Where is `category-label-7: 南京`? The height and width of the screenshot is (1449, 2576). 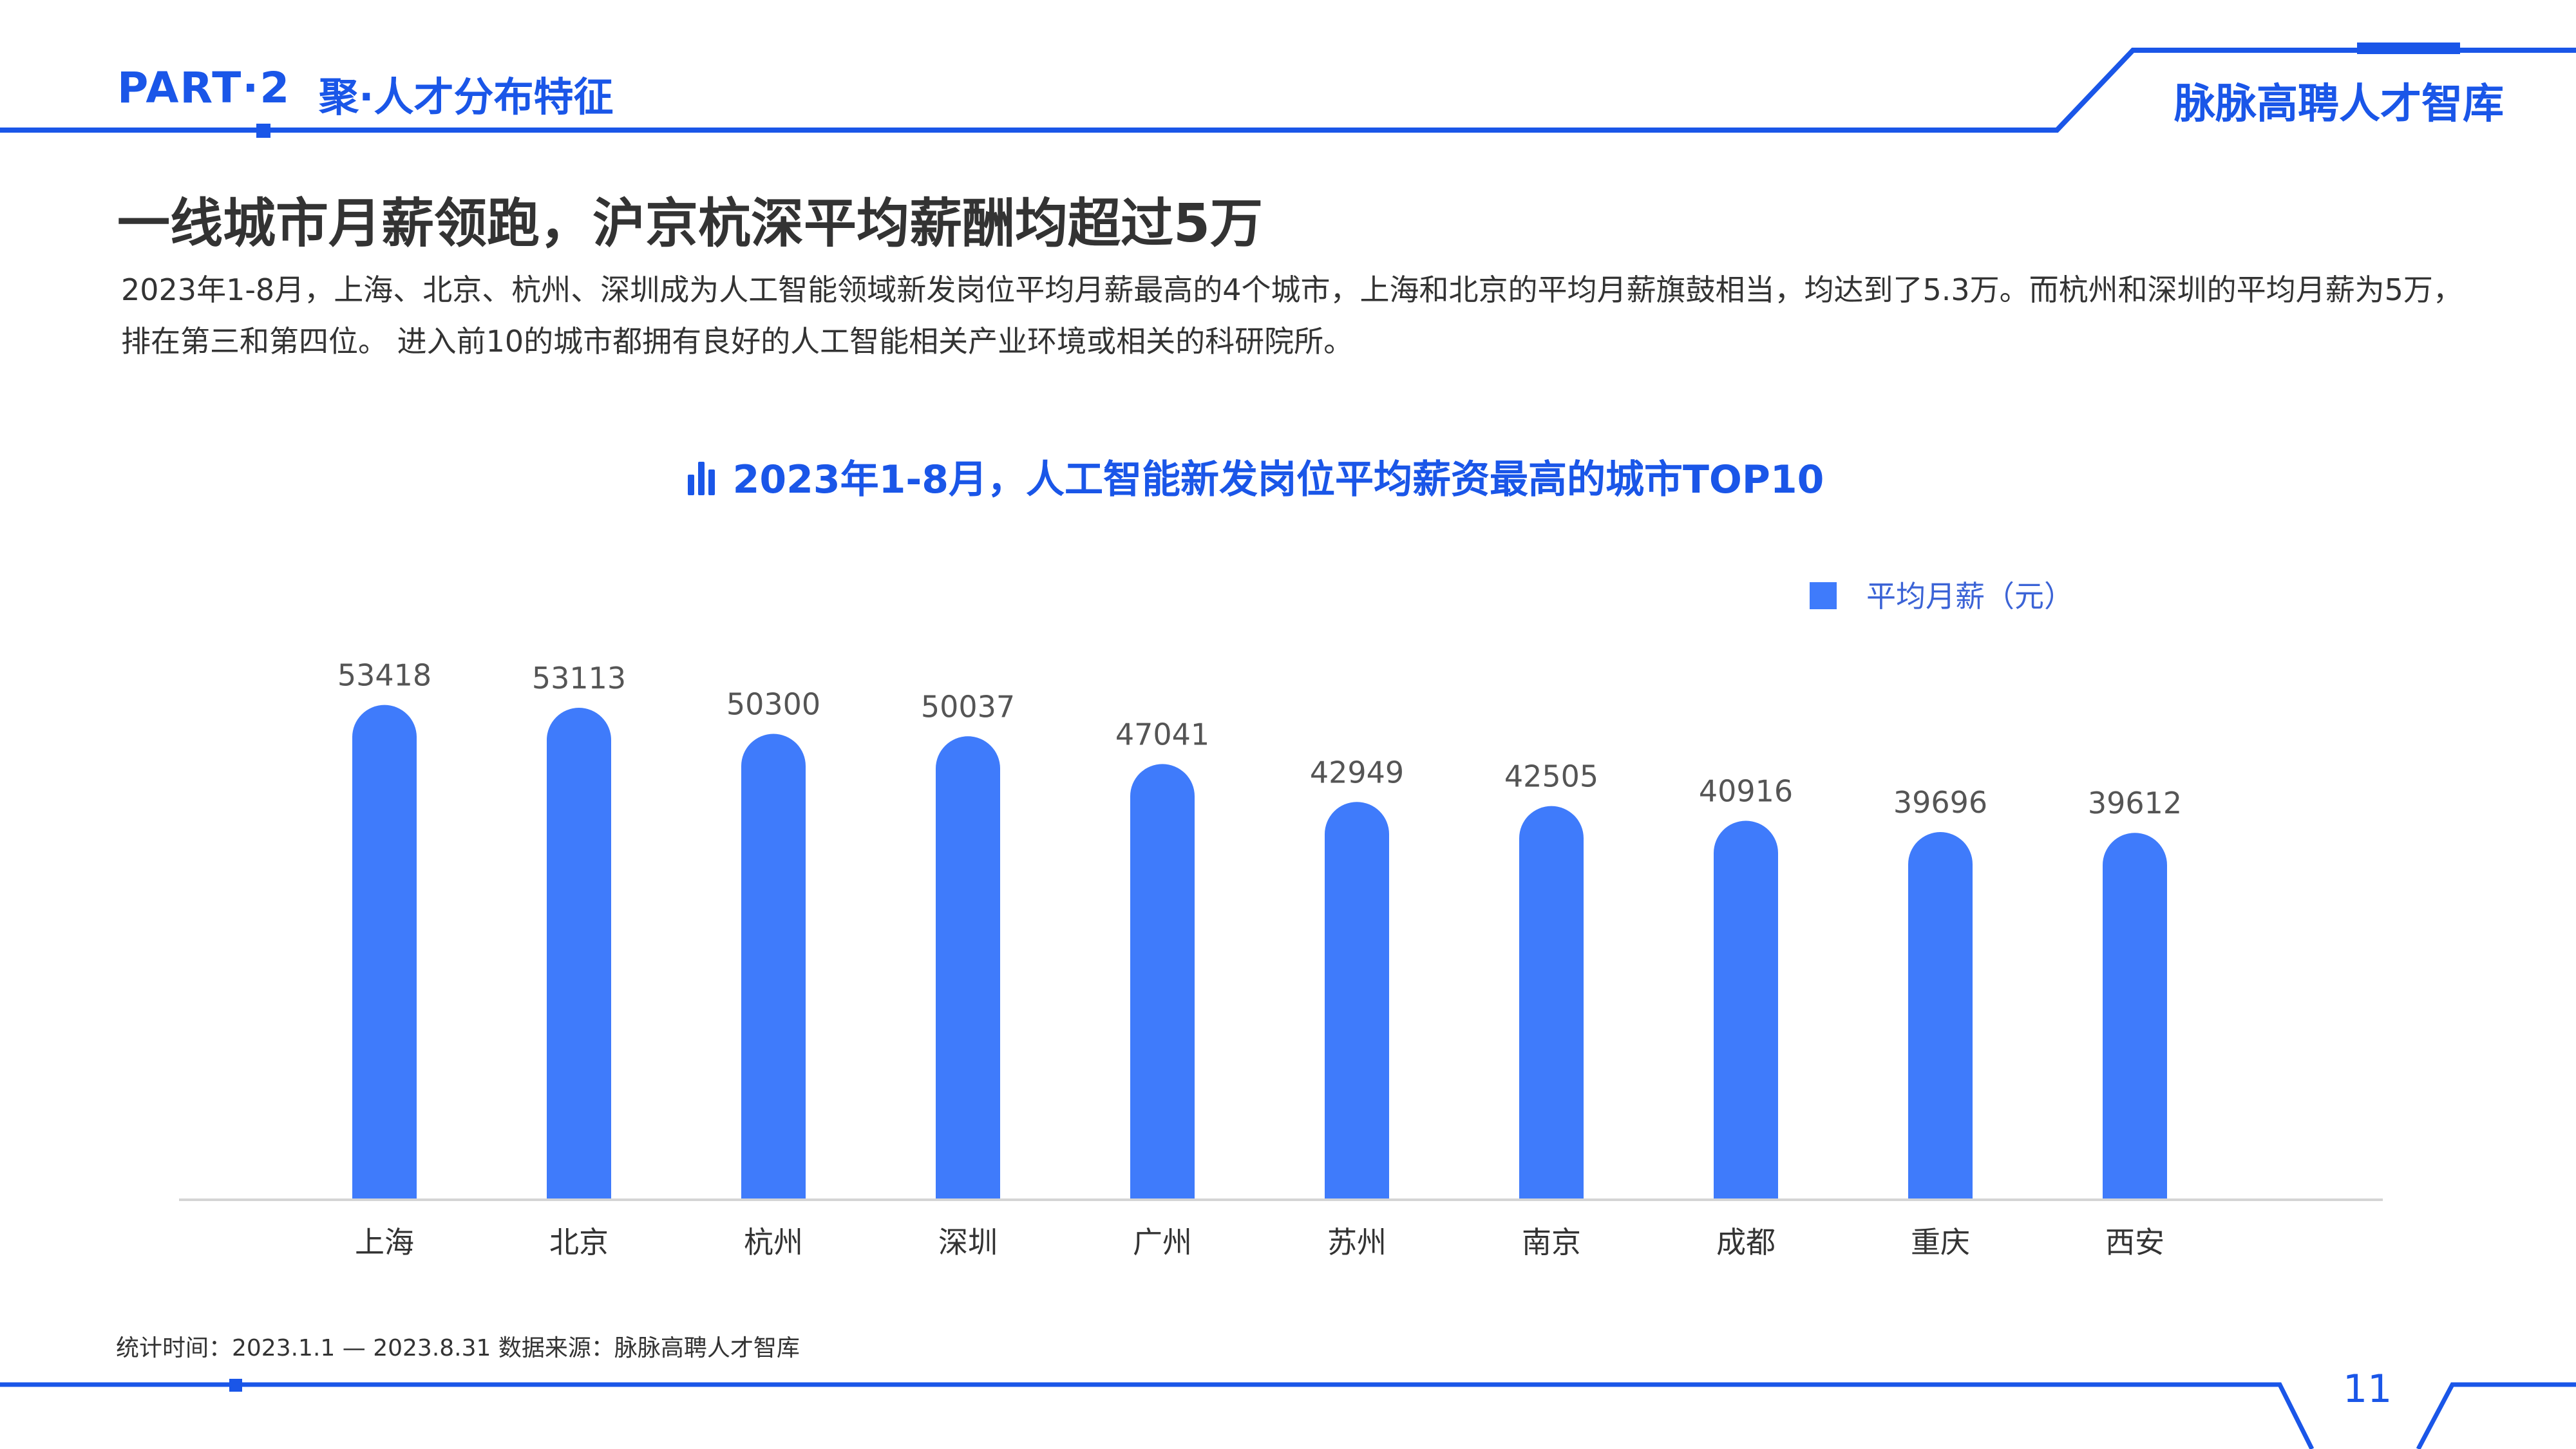 category-label-7: 南京 is located at coordinates (1551, 1242).